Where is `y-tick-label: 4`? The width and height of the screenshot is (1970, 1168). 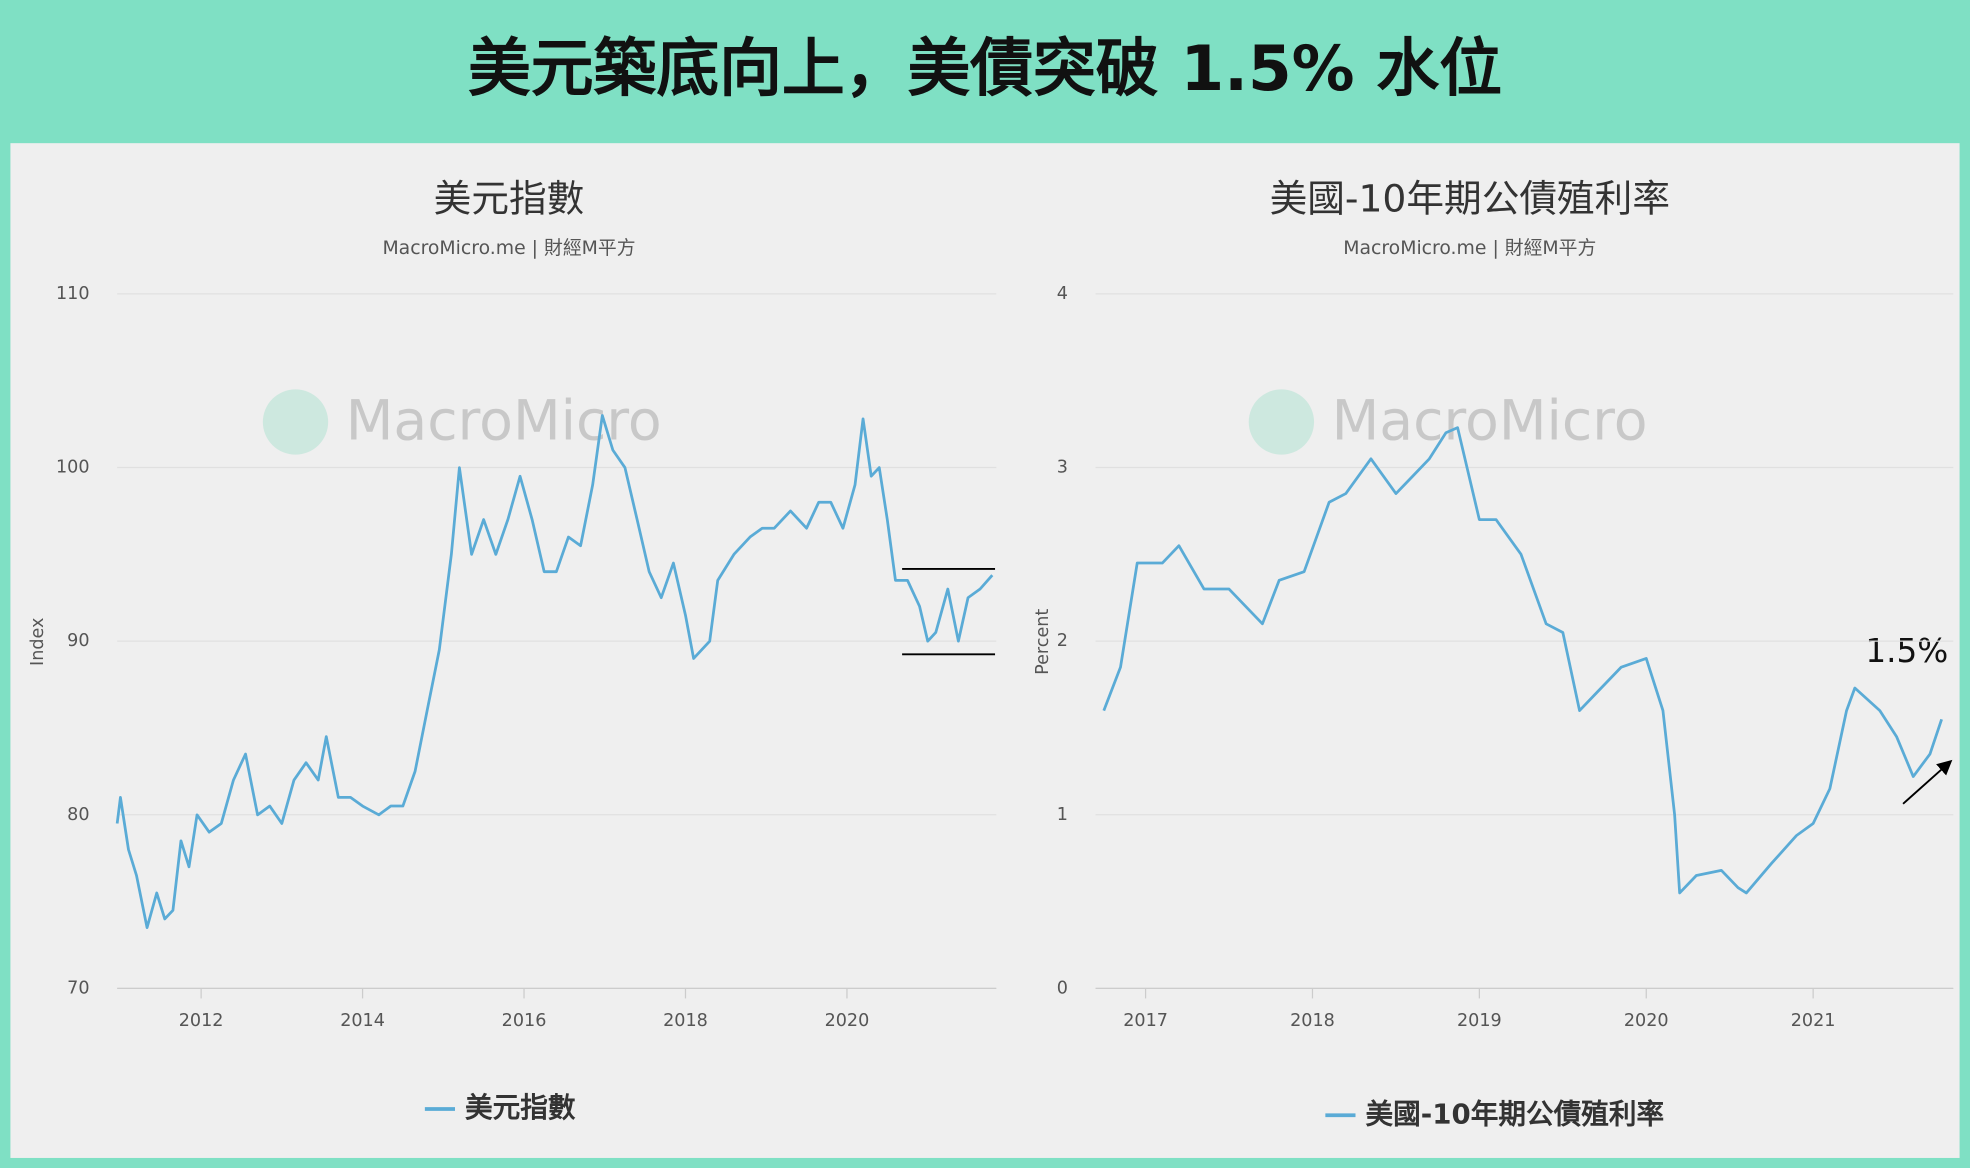
y-tick-label: 4 is located at coordinates (1062, 294).